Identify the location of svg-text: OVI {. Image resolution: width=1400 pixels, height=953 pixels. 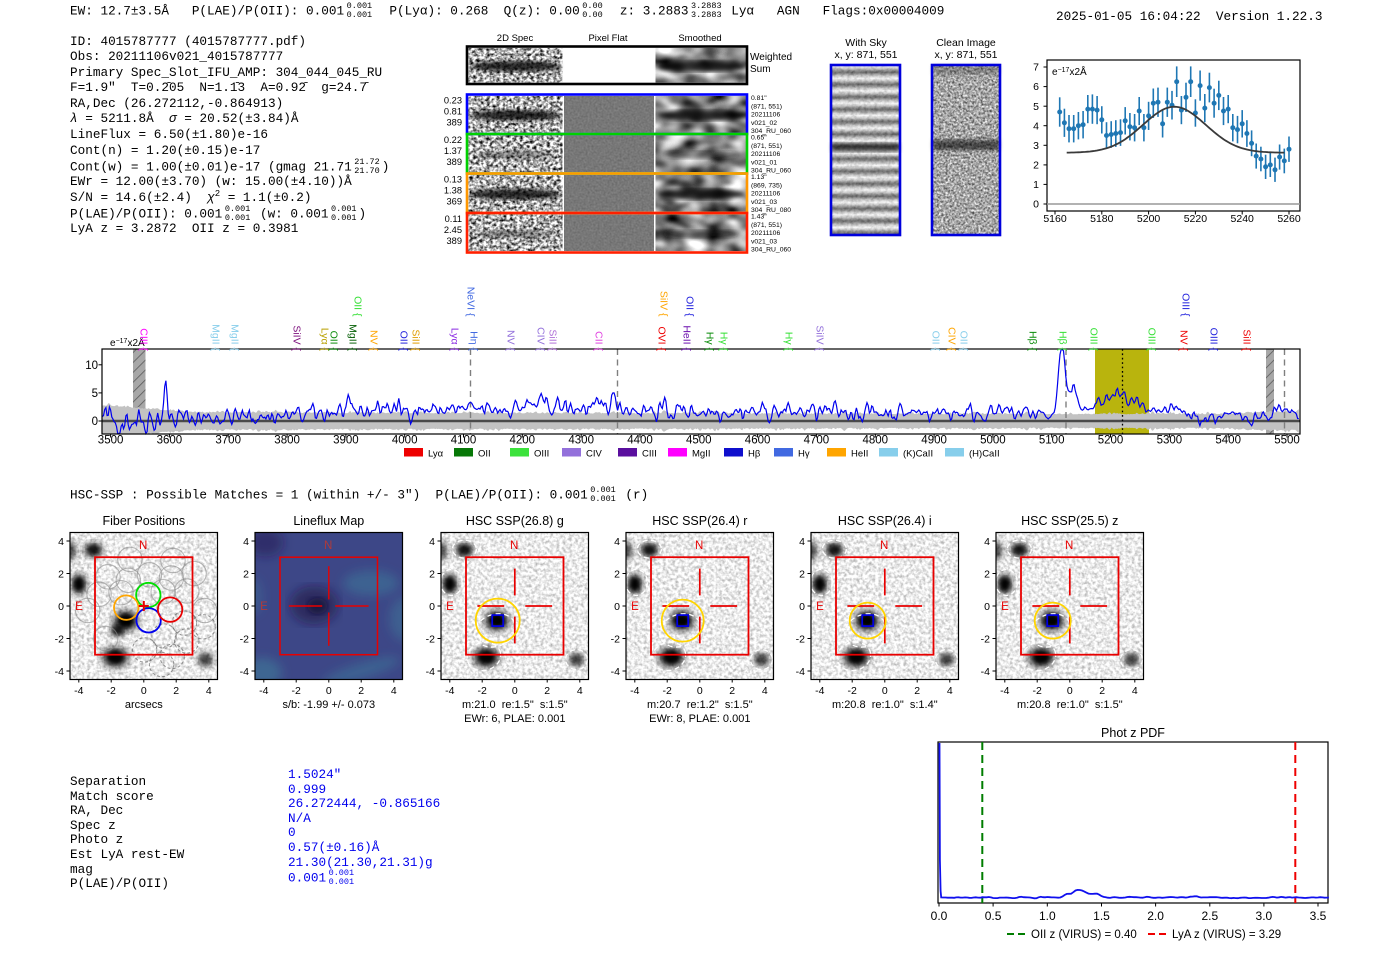
(662, 338).